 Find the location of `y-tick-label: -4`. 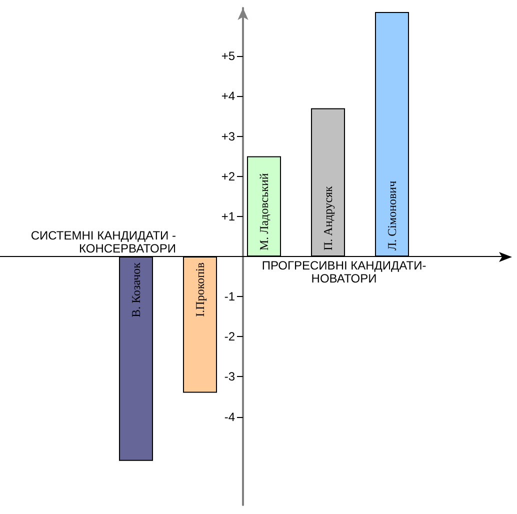

y-tick-label: -4 is located at coordinates (230, 417).